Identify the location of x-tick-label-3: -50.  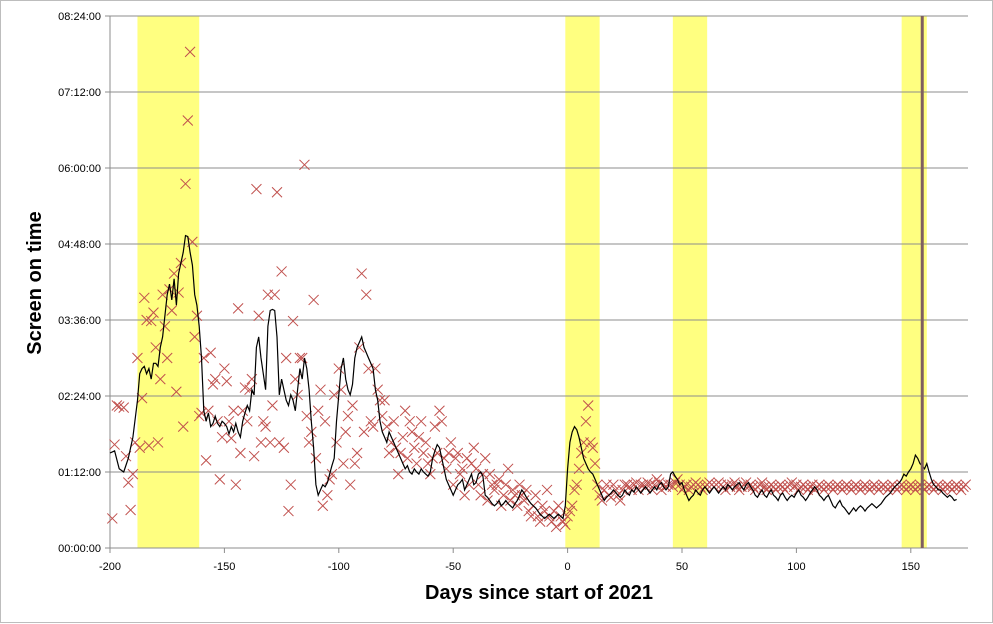
(453, 567).